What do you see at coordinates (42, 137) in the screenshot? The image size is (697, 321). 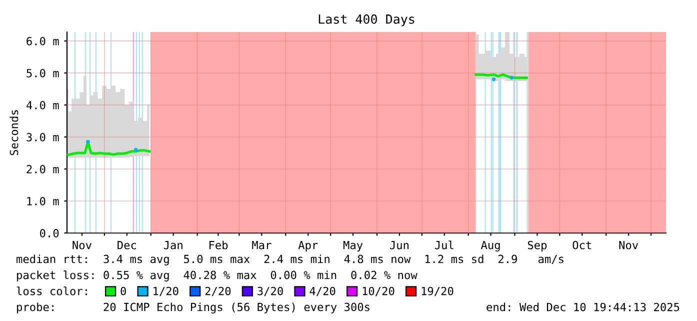 I see `y-tick-label: 3.0 m` at bounding box center [42, 137].